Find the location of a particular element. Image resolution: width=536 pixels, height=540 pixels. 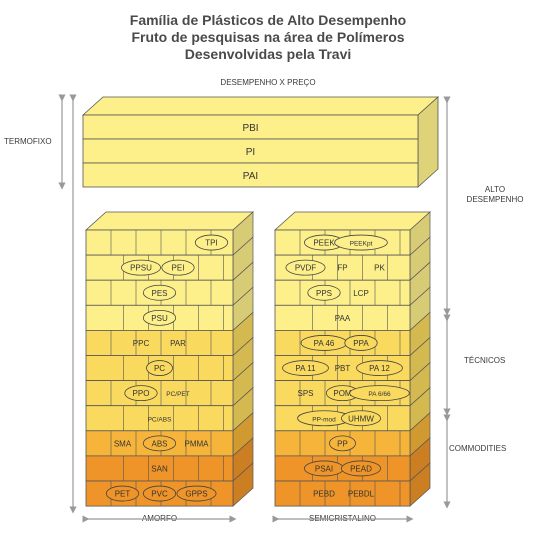

termofixo-label-pbi: PBI is located at coordinates (250, 128).